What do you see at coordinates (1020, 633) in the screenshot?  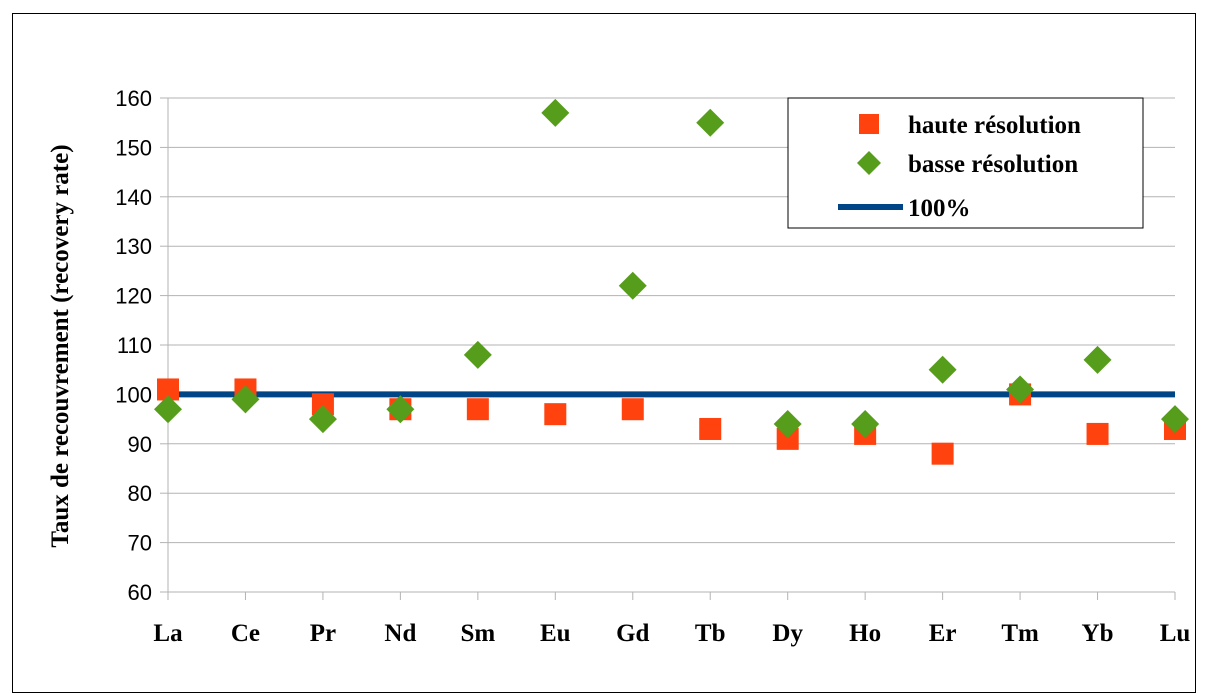 I see `x-tick-label: Tm` at bounding box center [1020, 633].